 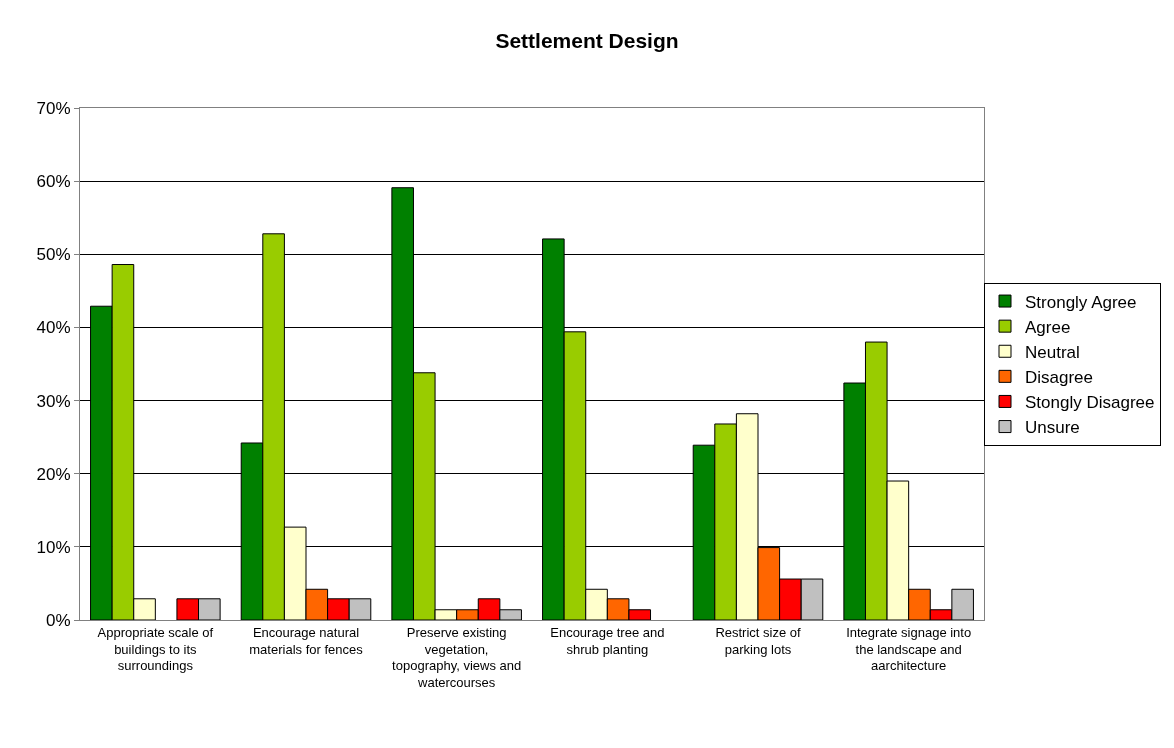 I want to click on legend-label: Strongly Agree, so click(x=1081, y=302).